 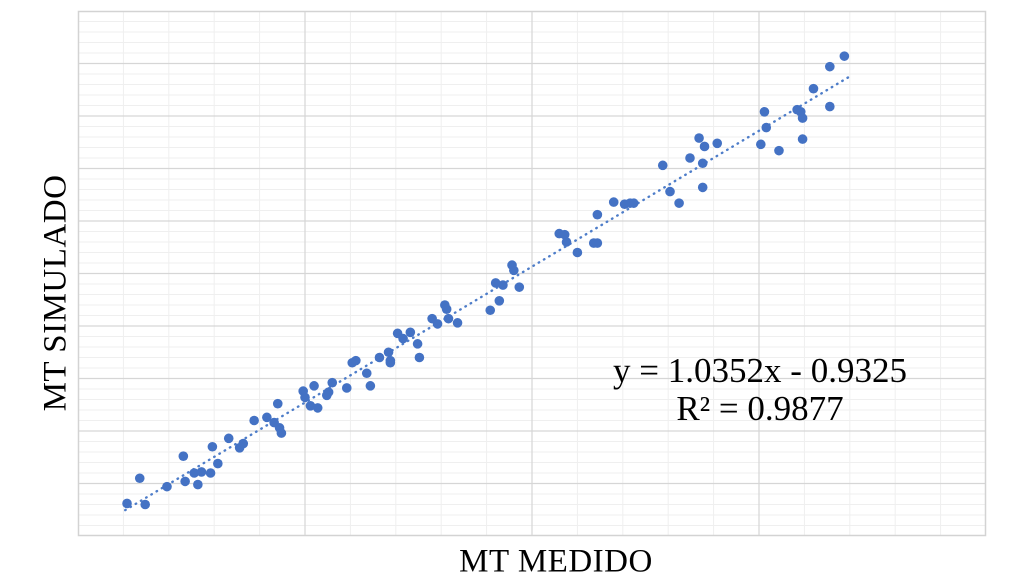 What do you see at coordinates (760, 408) in the screenshot?
I see `r-squared-text: R² = 0.9877` at bounding box center [760, 408].